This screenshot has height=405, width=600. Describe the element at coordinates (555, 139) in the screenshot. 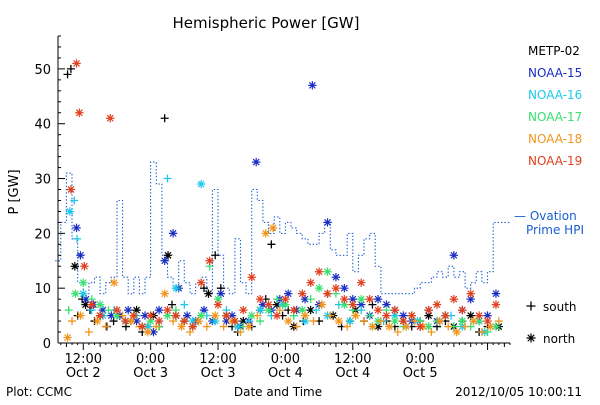

I see `legend-item-noaa-18: NOAA-18` at that location.